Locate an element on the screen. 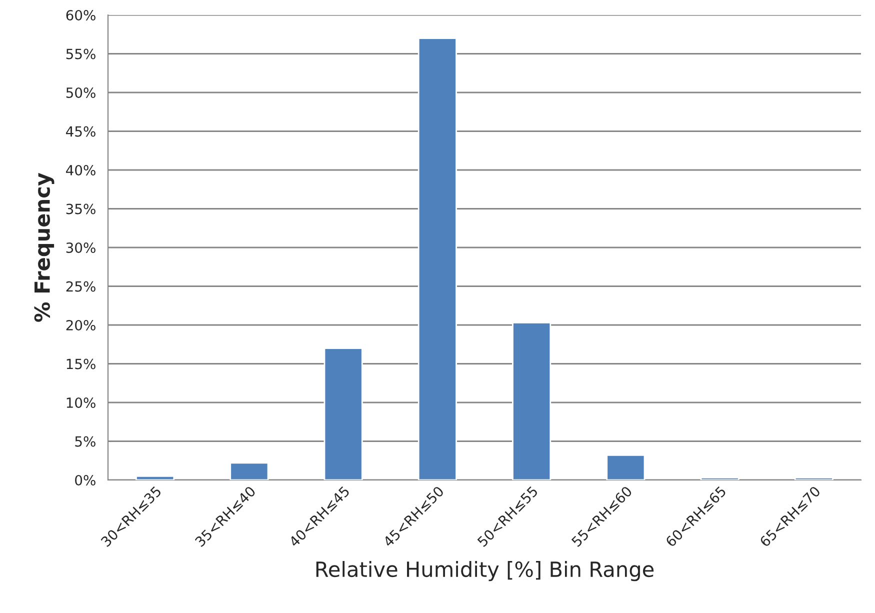 This screenshot has width=875, height=613. y-tick-label: 60% is located at coordinates (81, 15).